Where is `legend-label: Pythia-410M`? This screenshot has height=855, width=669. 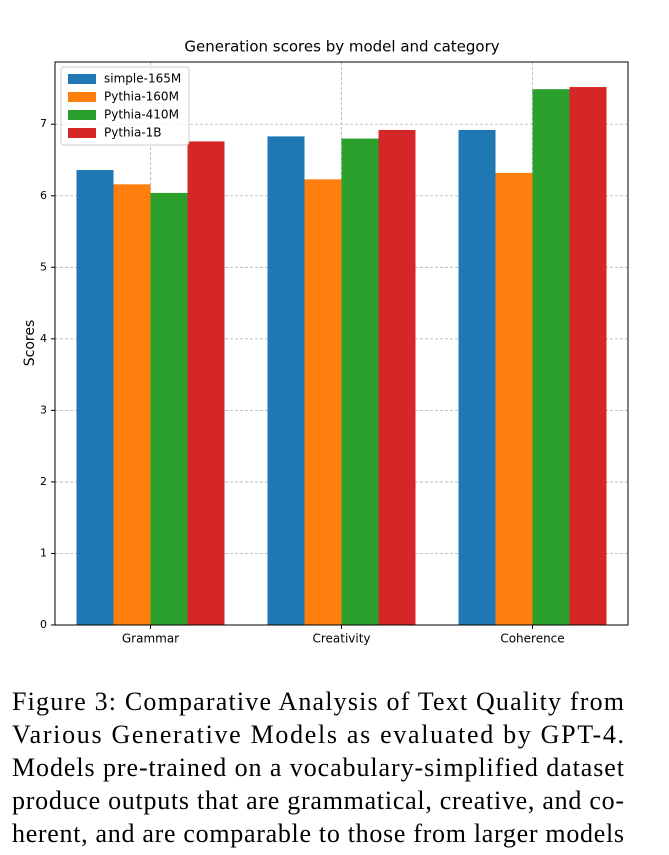 legend-label: Pythia-410M is located at coordinates (141, 115).